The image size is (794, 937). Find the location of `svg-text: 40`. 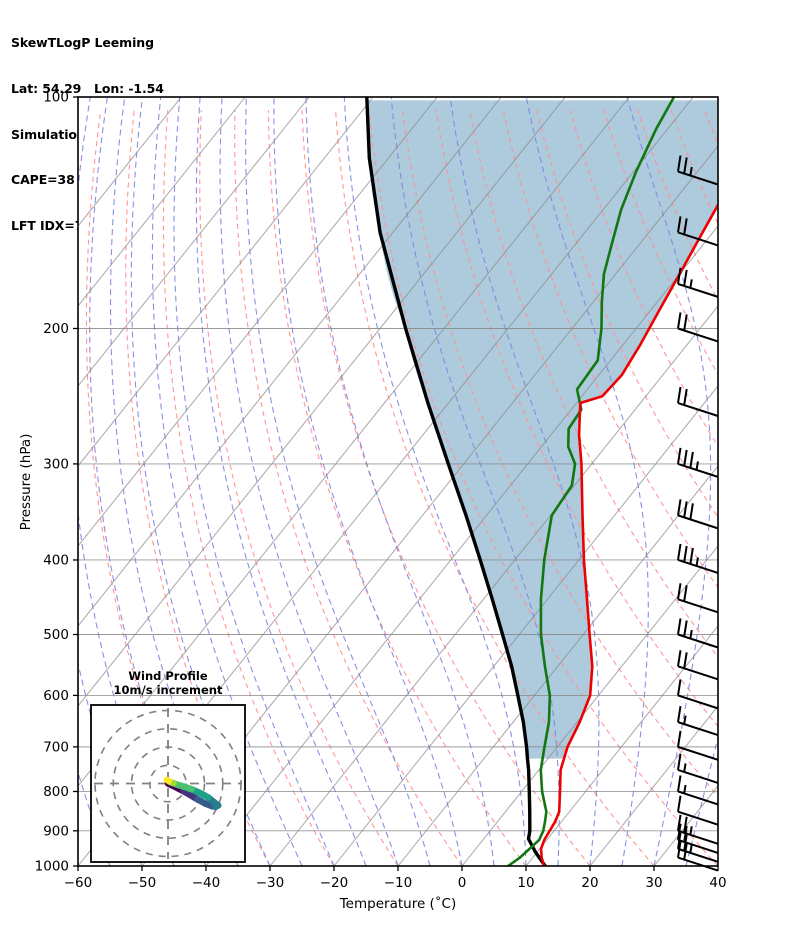

svg-text: 40 is located at coordinates (717, 883).